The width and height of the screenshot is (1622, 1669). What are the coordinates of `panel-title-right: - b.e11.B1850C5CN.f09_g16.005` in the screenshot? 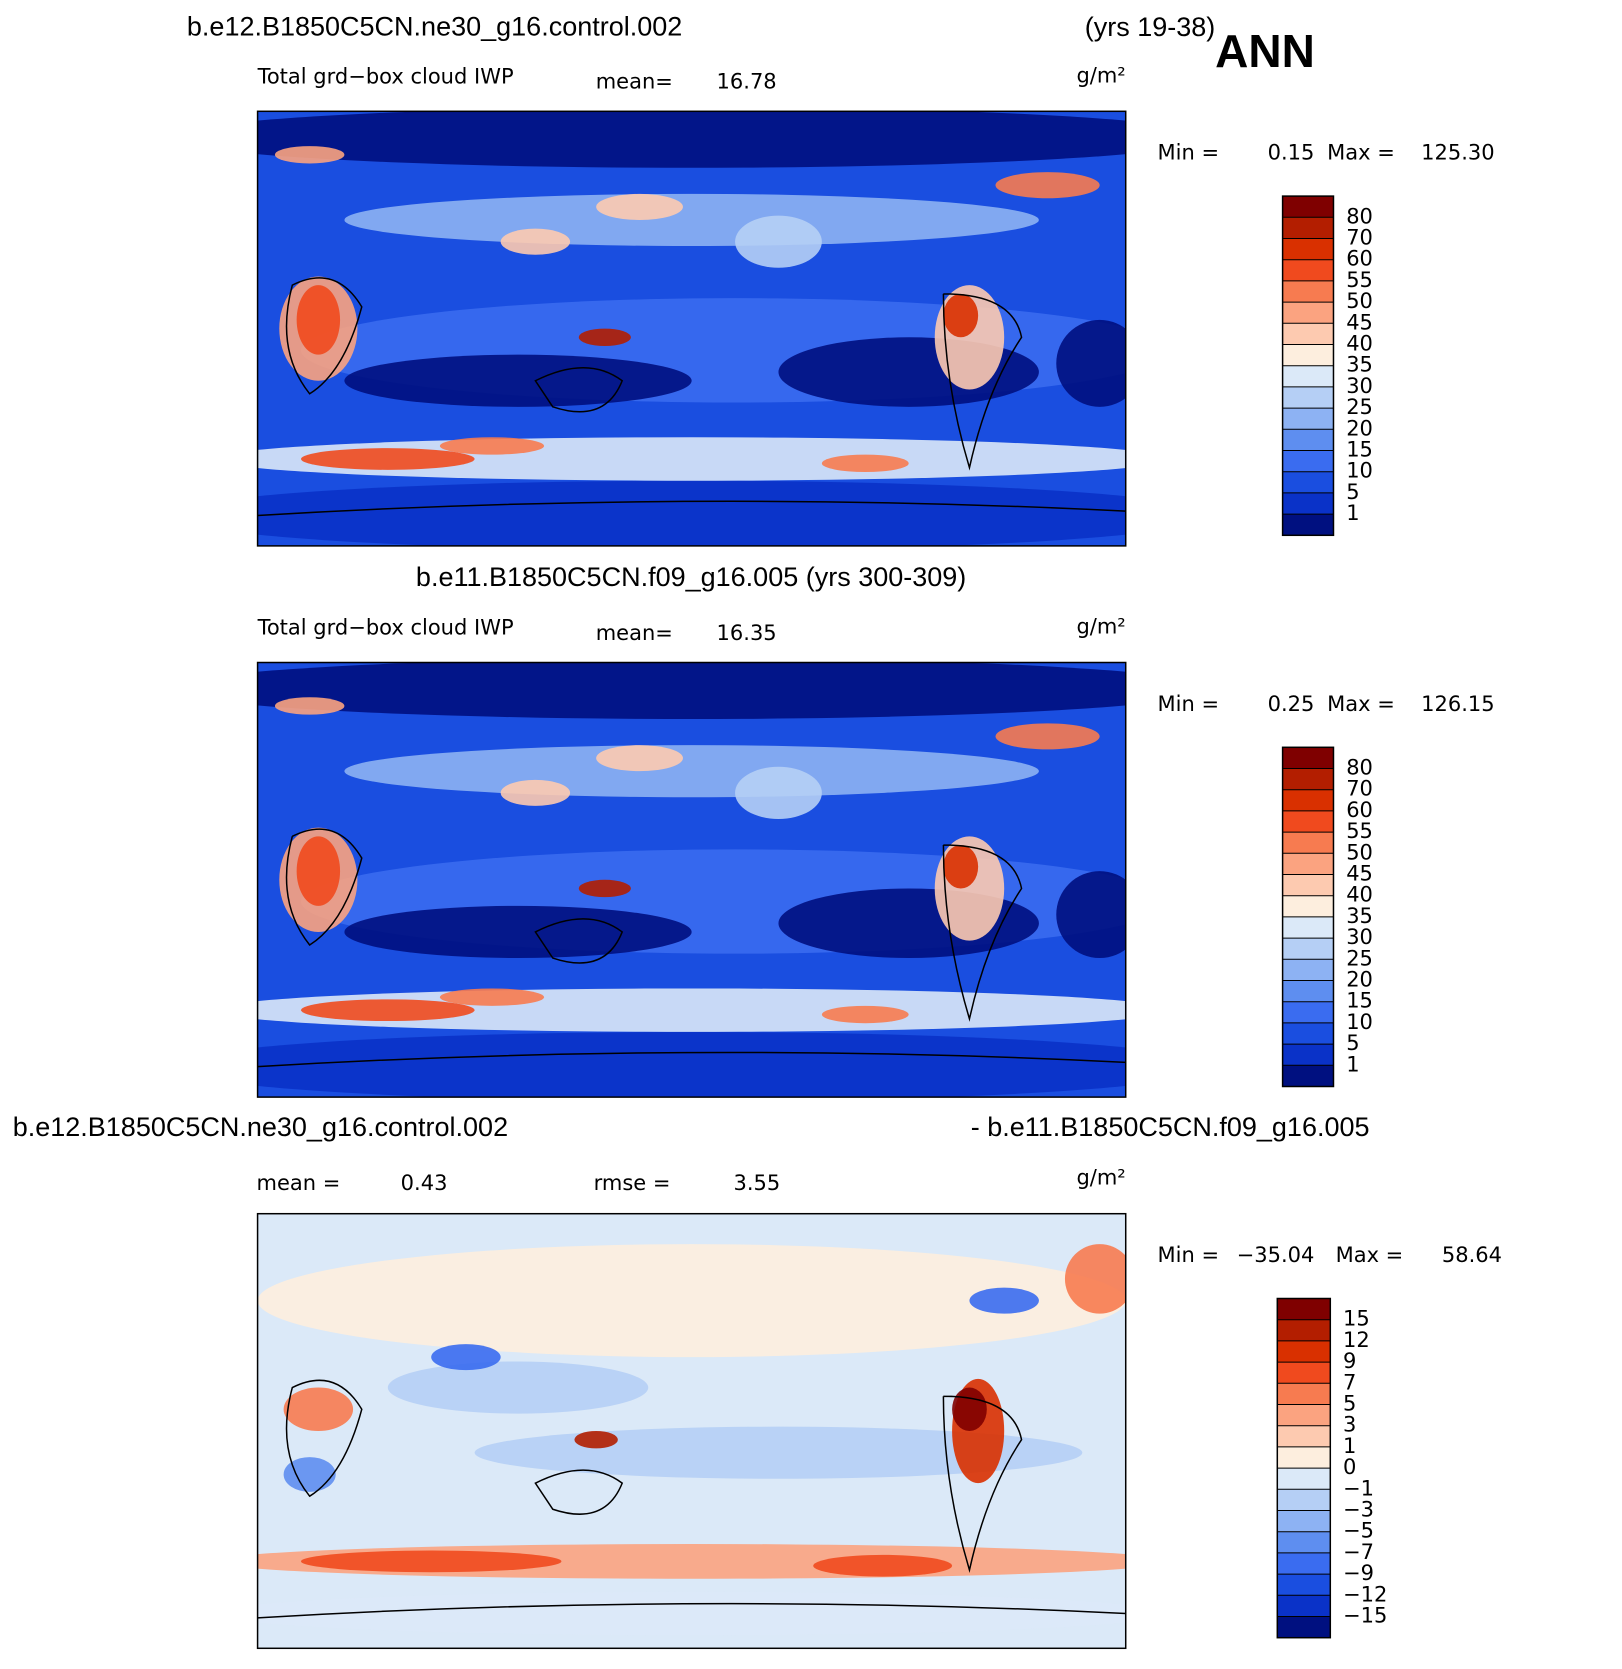 It's located at (1170, 1127).